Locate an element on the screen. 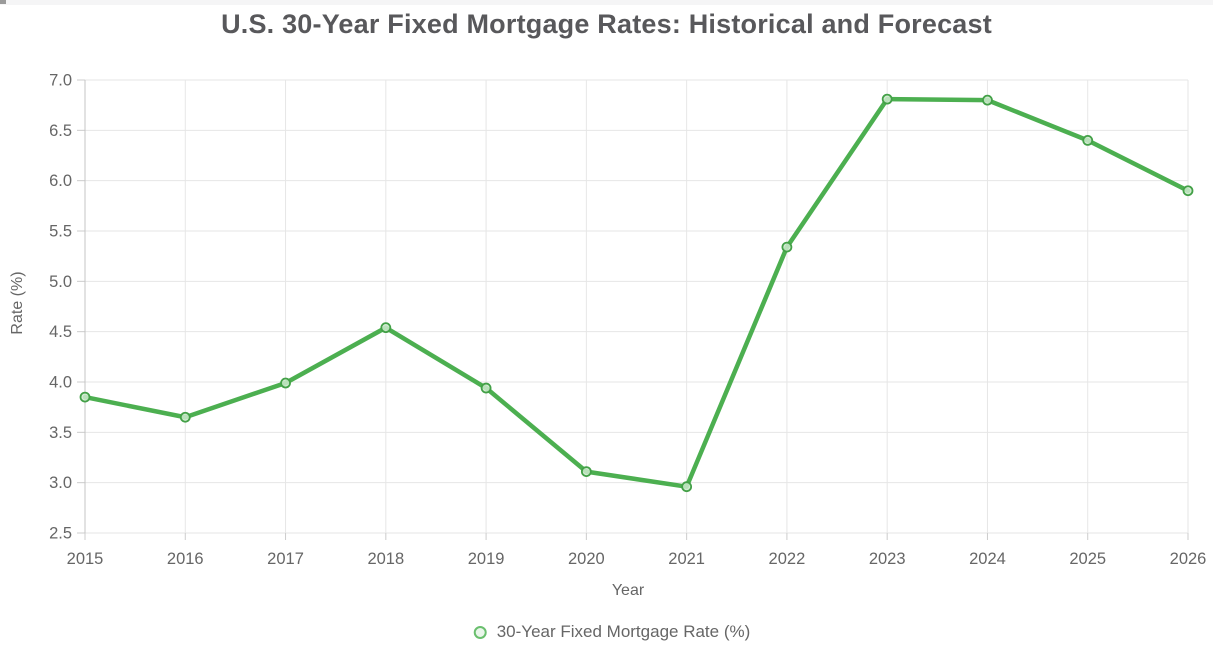  svg-text: 2024 is located at coordinates (987, 559).